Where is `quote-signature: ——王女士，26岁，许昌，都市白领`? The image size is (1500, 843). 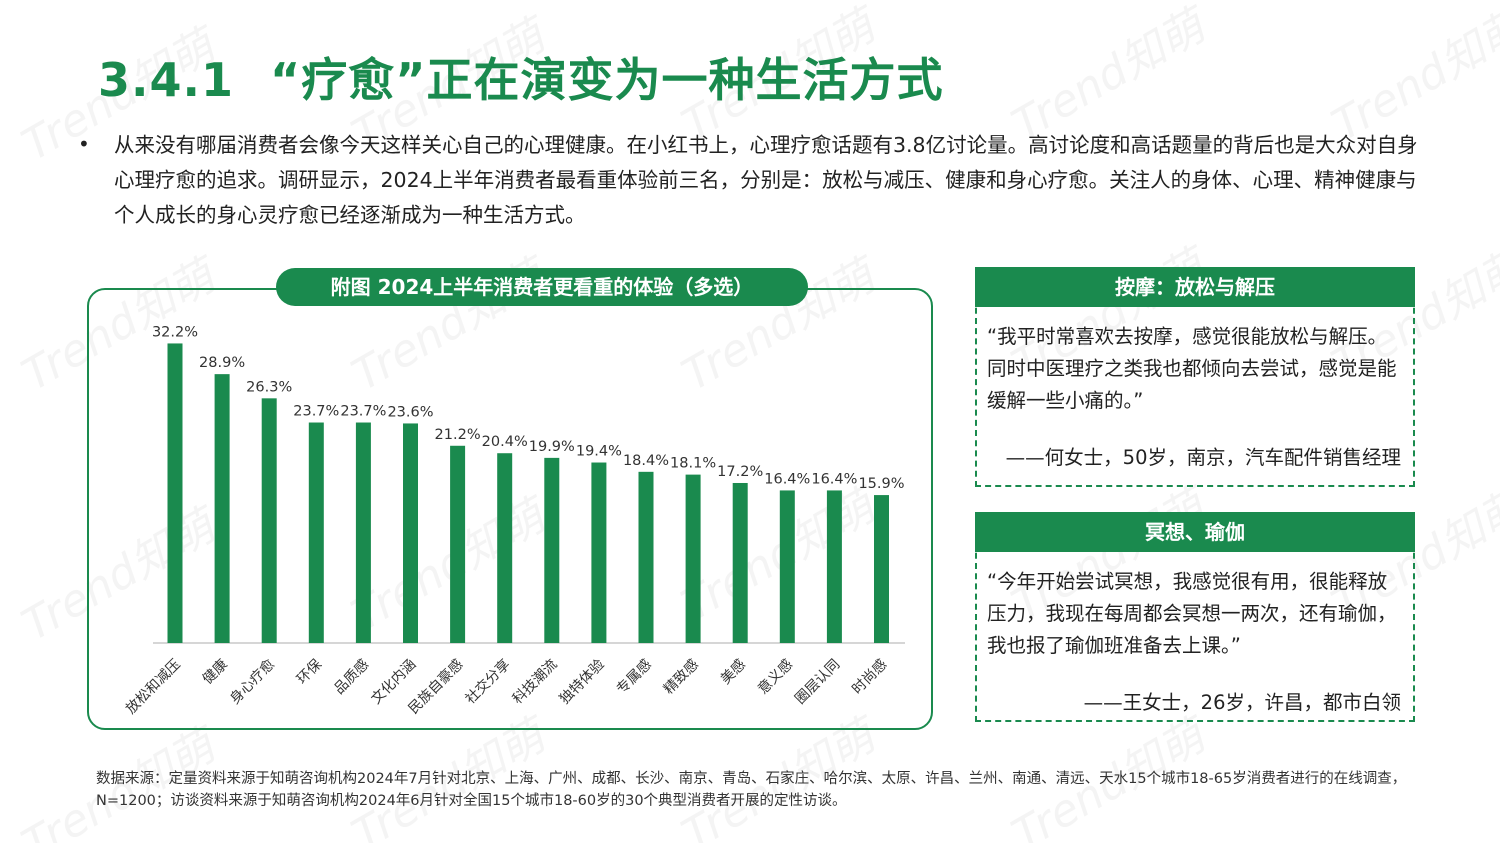 quote-signature: ——王女士，26岁，许昌，都市白领 is located at coordinates (1242, 702).